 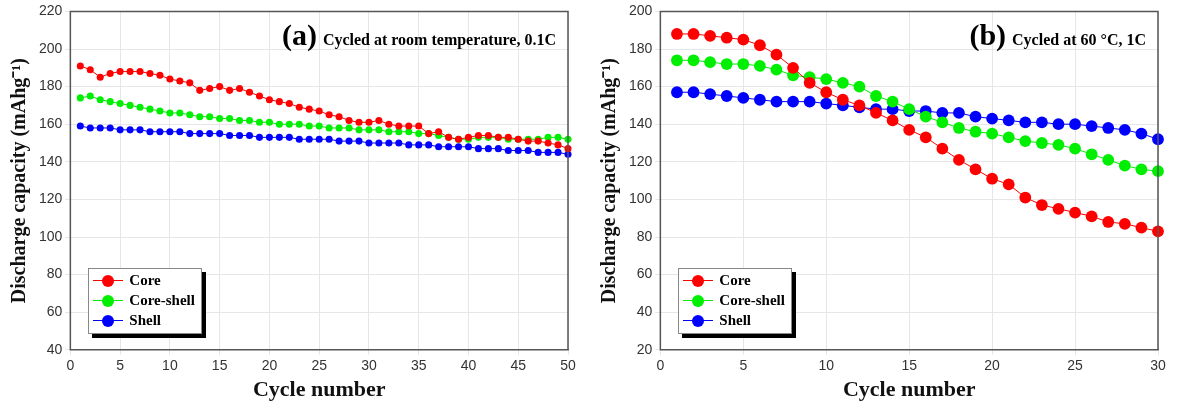 What do you see at coordinates (909, 389) in the screenshot?
I see `x-axis-title: Cycle number` at bounding box center [909, 389].